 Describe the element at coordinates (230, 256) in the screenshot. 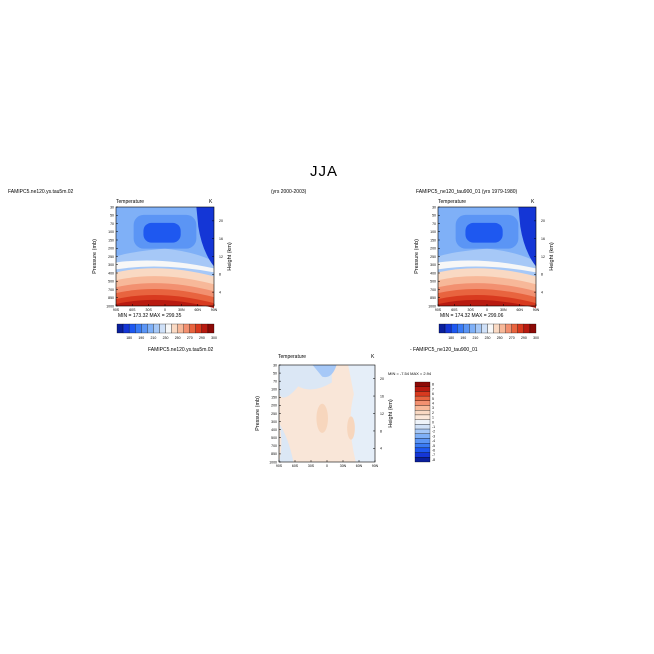

I see `panel1-ylabel-right: Height (km)` at that location.